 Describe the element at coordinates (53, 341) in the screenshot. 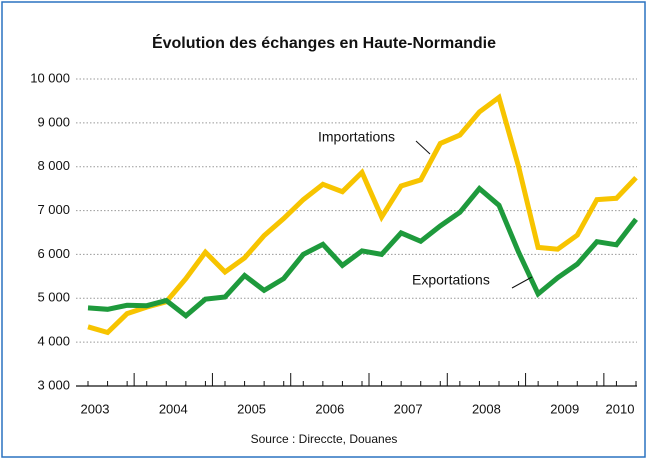

I see `y-tick-label: 4 000` at that location.